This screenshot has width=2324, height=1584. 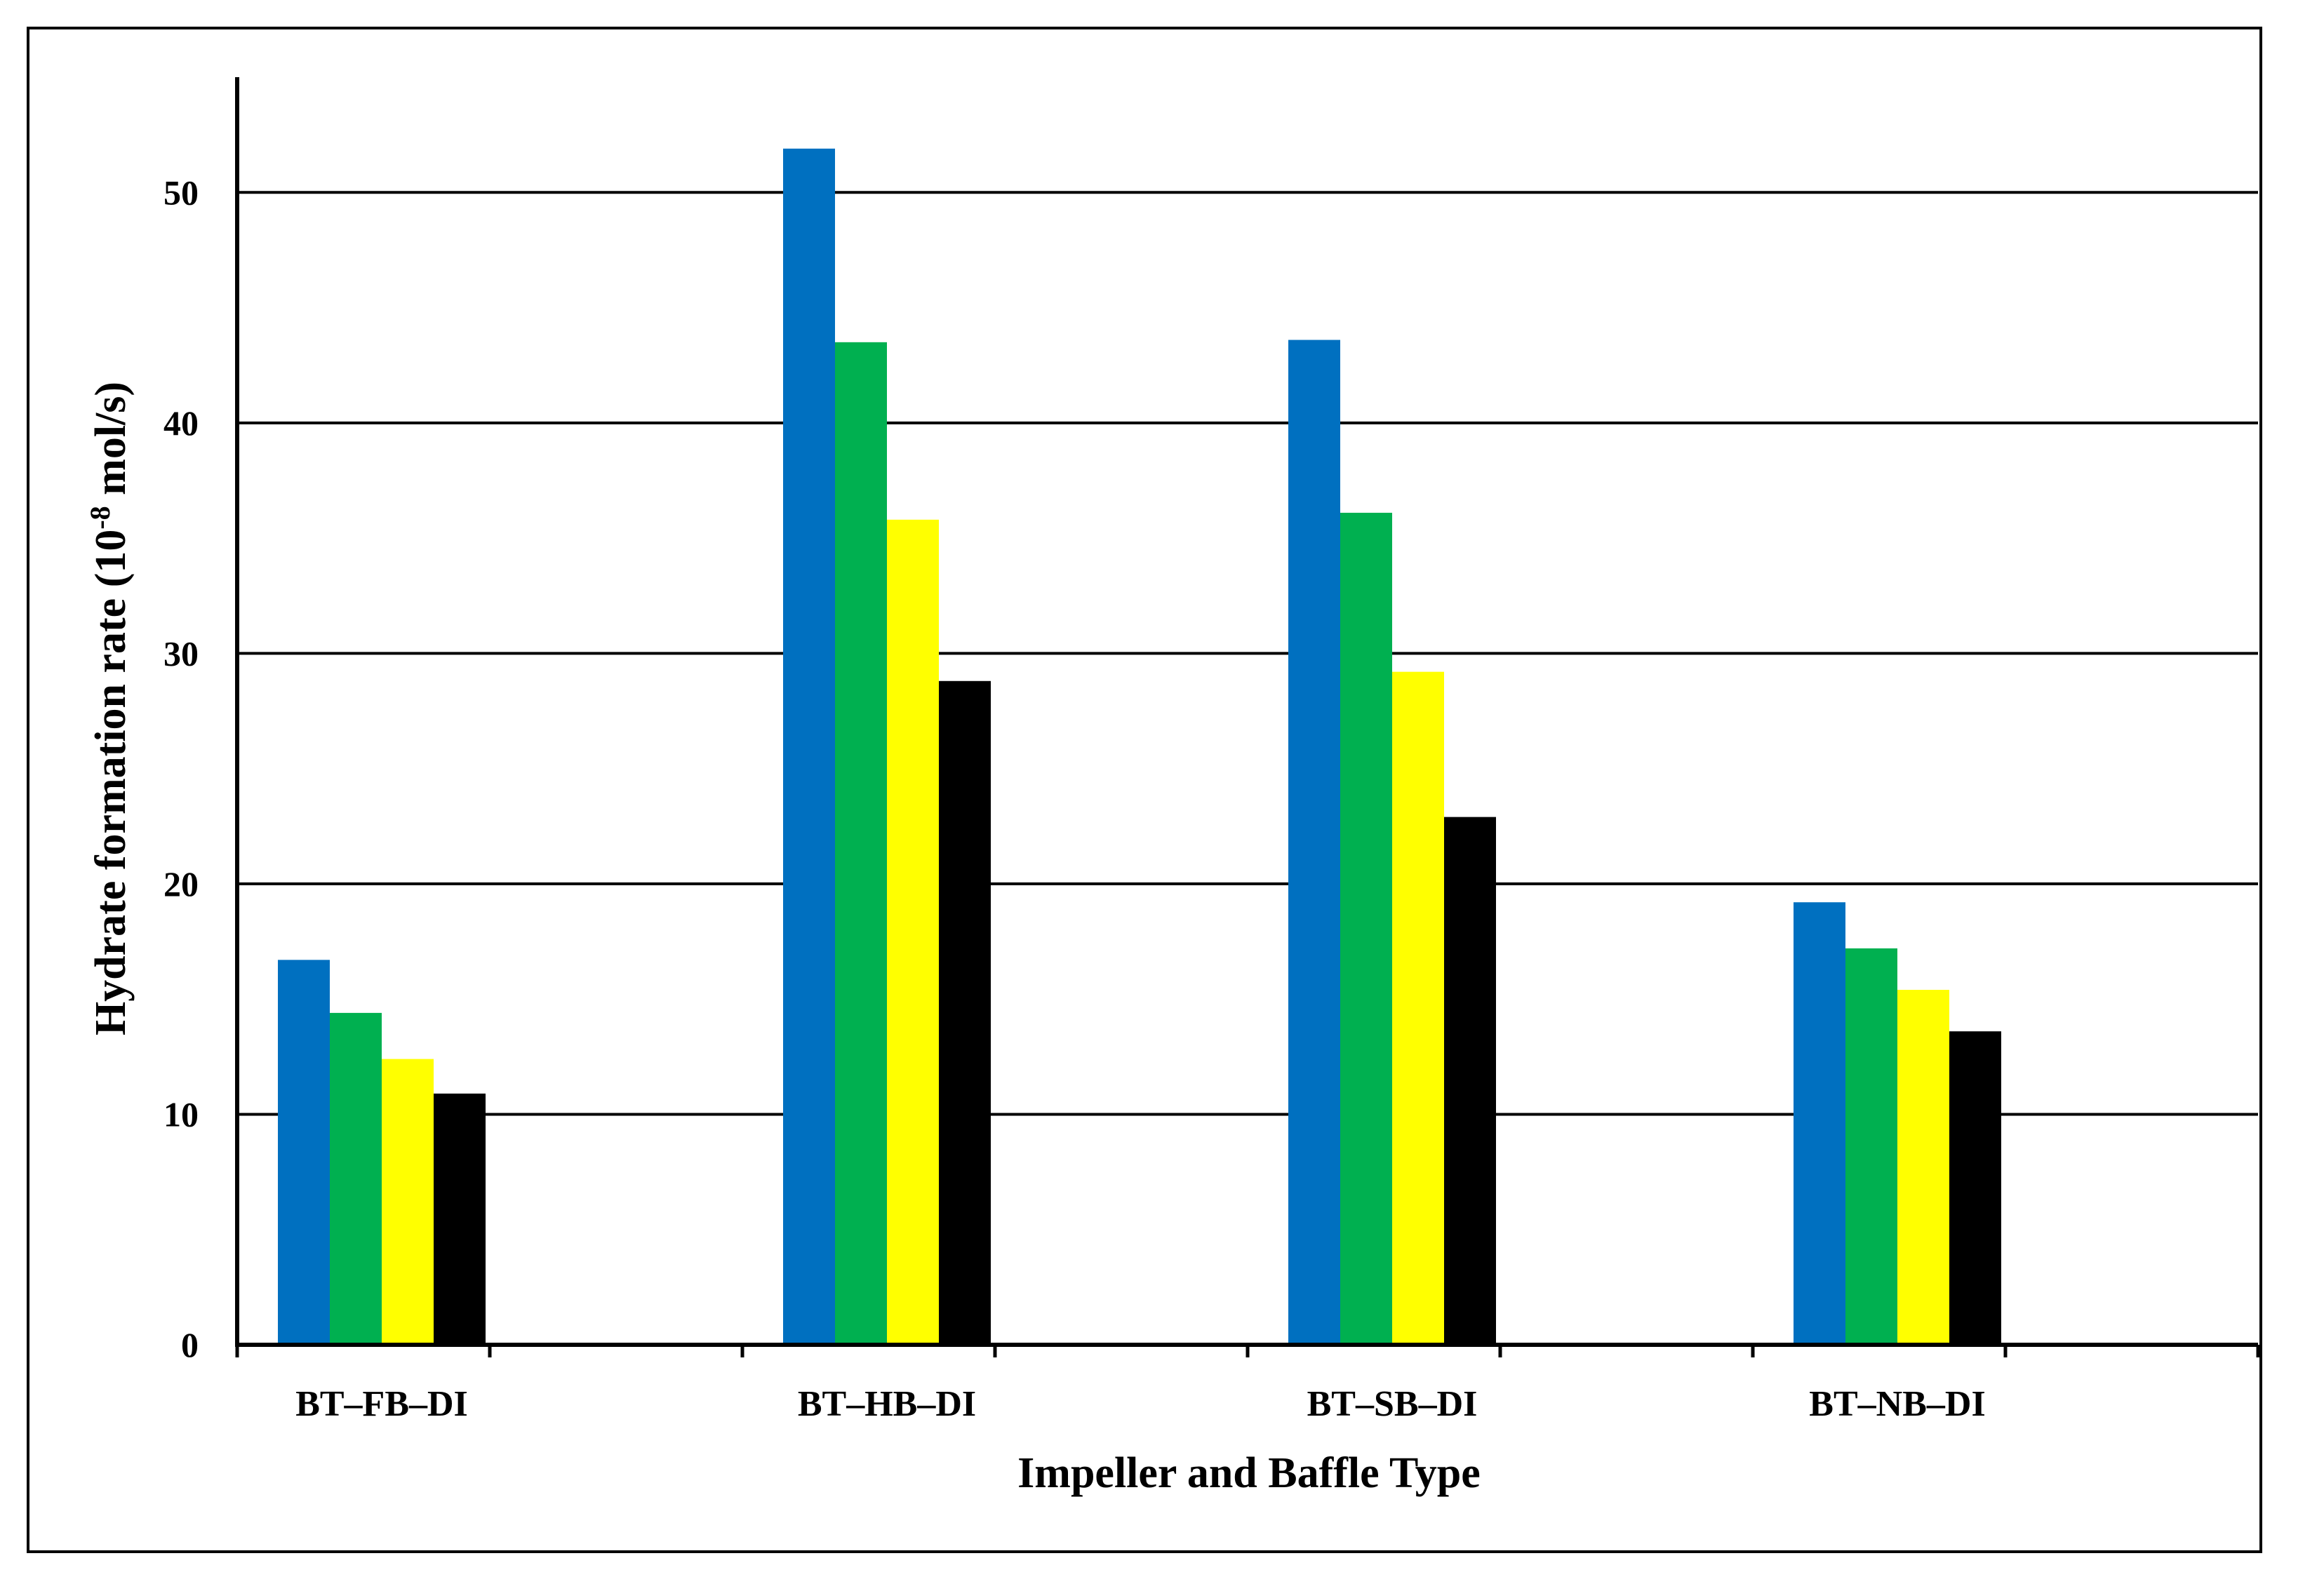 What do you see at coordinates (181, 423) in the screenshot?
I see `y-tick-label: 40` at bounding box center [181, 423].